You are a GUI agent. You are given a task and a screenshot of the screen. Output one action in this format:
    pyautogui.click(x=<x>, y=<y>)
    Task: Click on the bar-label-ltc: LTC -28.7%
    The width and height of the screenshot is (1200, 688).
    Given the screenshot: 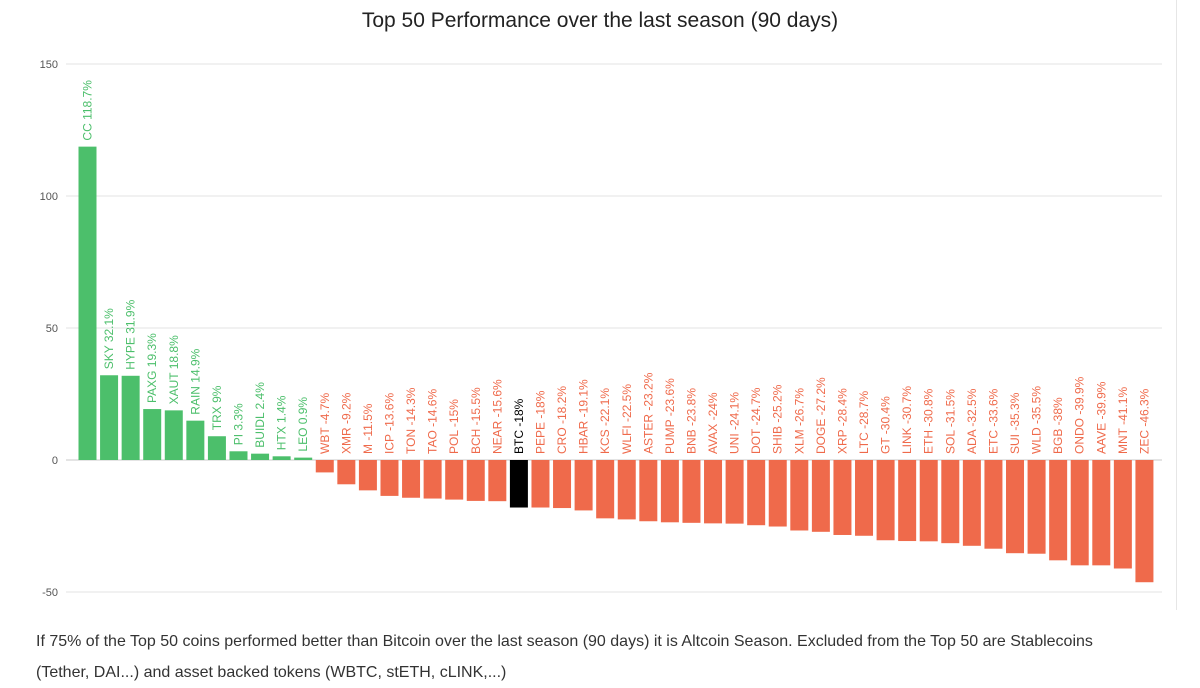 What is the action you would take?
    pyautogui.click(x=864, y=422)
    